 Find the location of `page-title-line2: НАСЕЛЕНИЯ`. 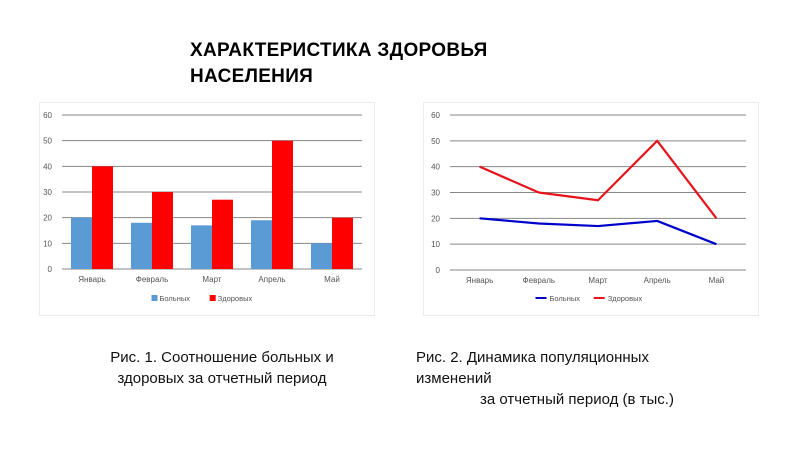

page-title-line2: НАСЕЛЕНИЯ is located at coordinates (252, 76).